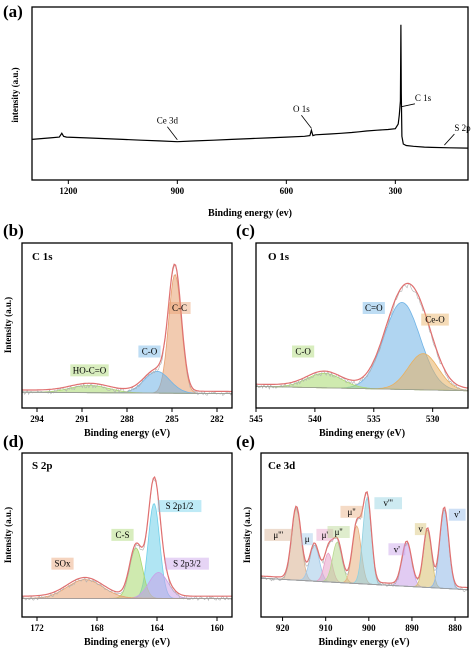  Describe the element at coordinates (281, 466) in the screenshot. I see `panel-title: Ce 3d` at that location.